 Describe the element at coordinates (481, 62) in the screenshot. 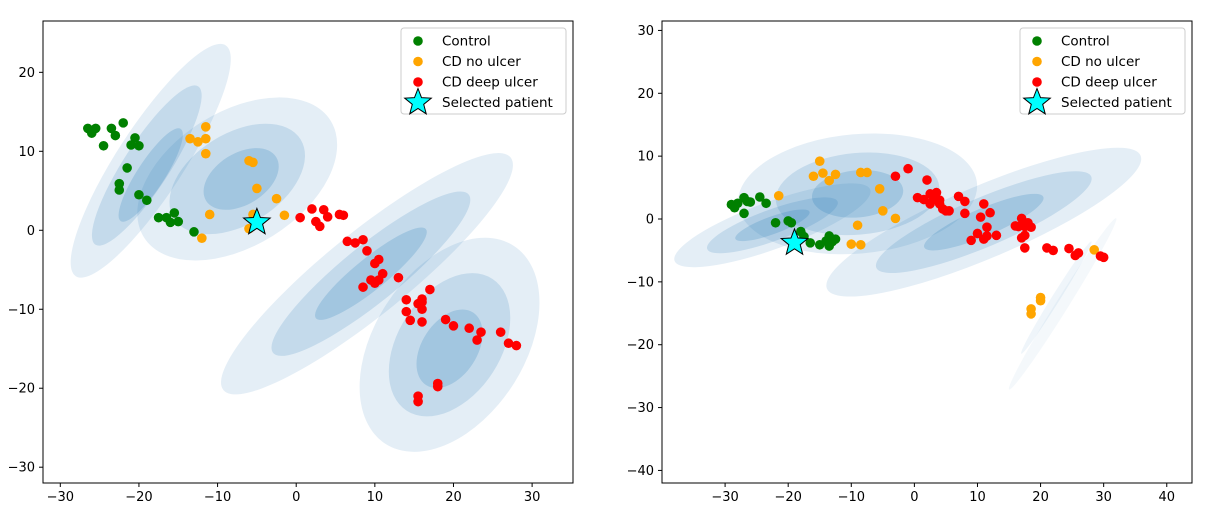

I see `legend-label: CD no ulcer` at that location.